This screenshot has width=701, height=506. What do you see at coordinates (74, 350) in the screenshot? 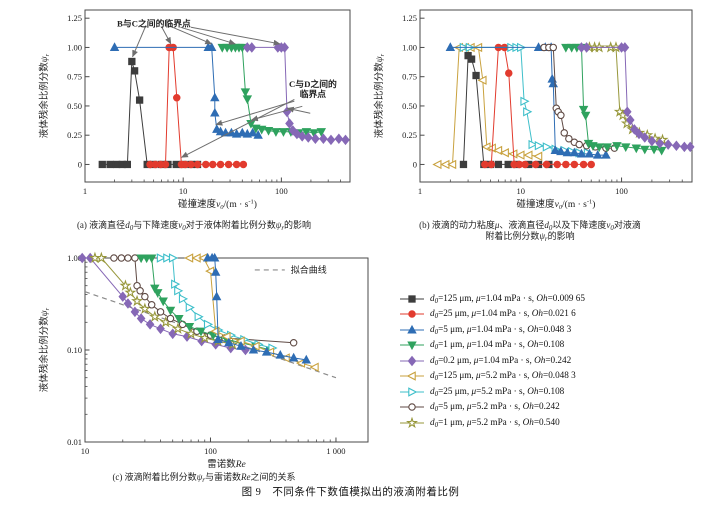
I see `svg-text: 0.10` at bounding box center [74, 350].